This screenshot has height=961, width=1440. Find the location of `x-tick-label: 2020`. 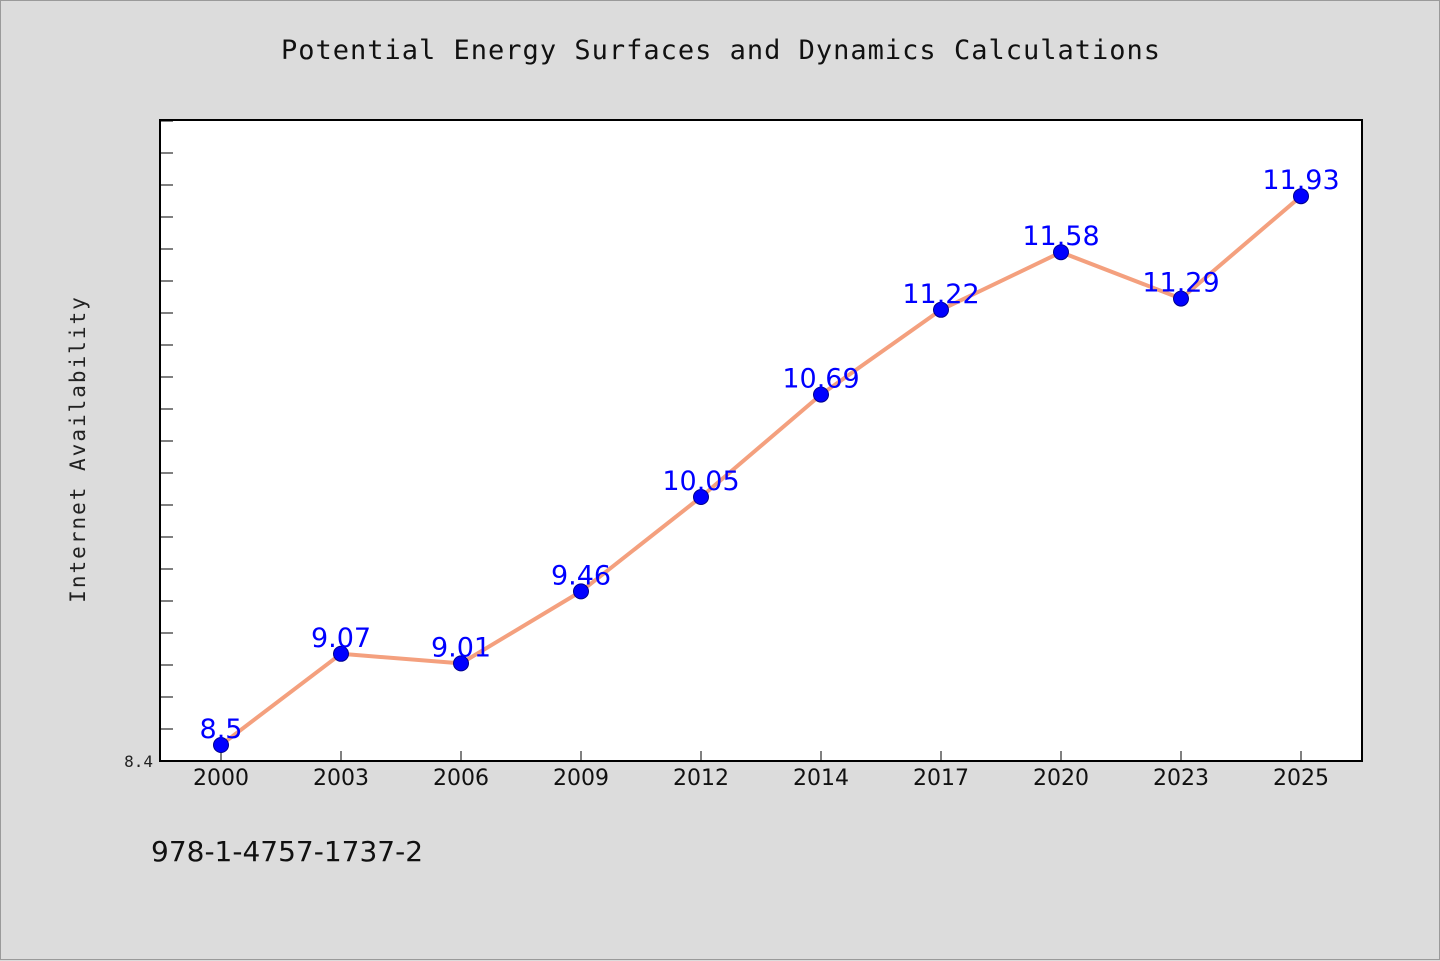

x-tick-label: 2020 is located at coordinates (1061, 778).